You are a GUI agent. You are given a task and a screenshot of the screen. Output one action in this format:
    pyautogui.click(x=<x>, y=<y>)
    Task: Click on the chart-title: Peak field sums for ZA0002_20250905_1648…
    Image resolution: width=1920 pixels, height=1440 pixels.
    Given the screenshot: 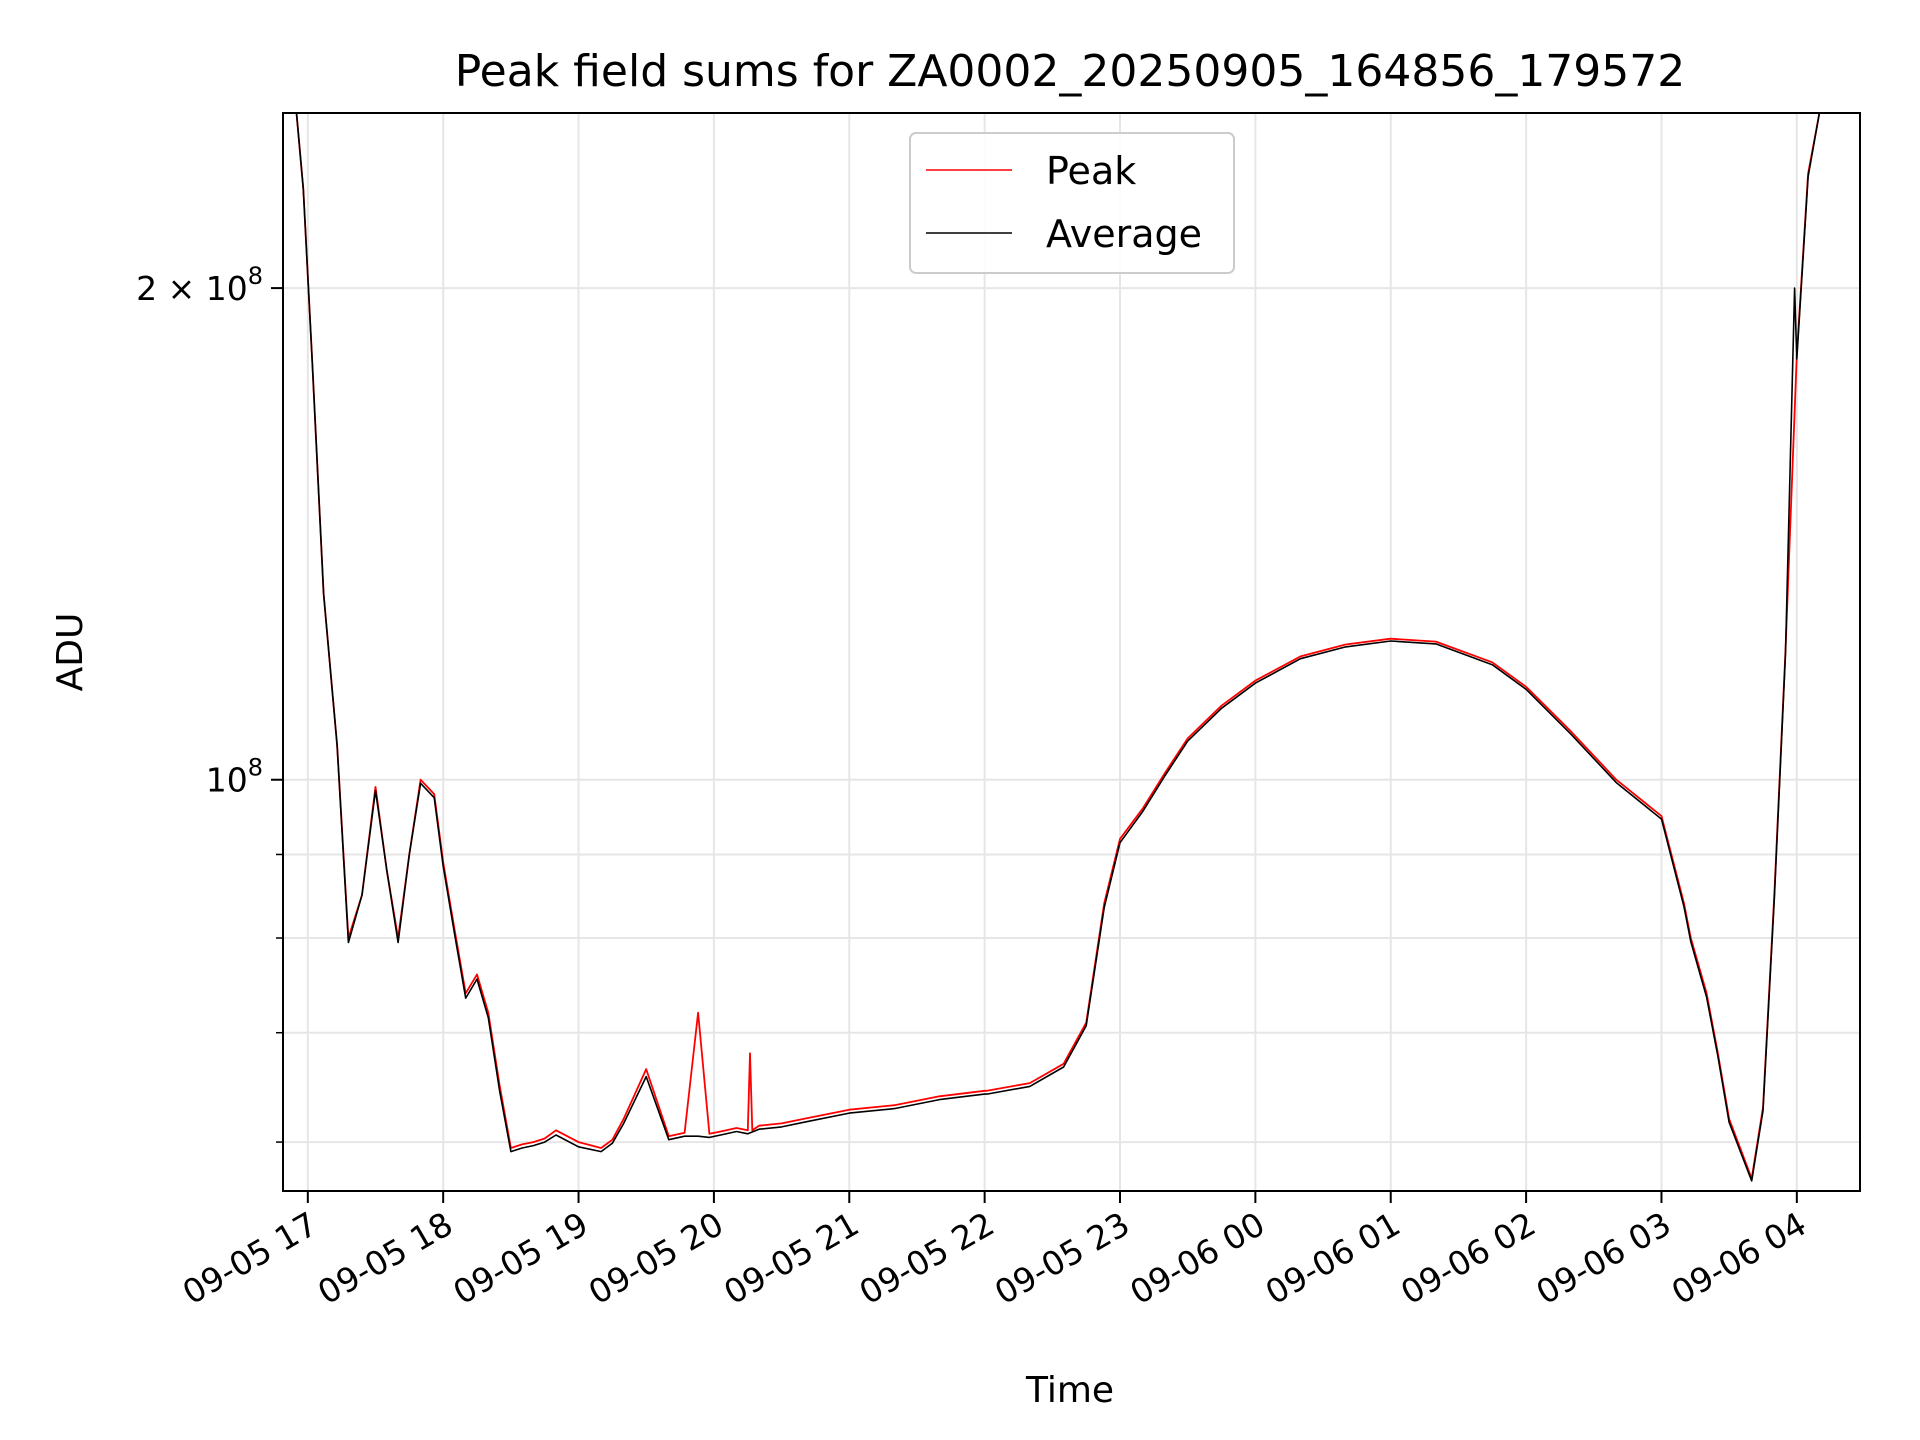 What is the action you would take?
    pyautogui.click(x=1070, y=71)
    